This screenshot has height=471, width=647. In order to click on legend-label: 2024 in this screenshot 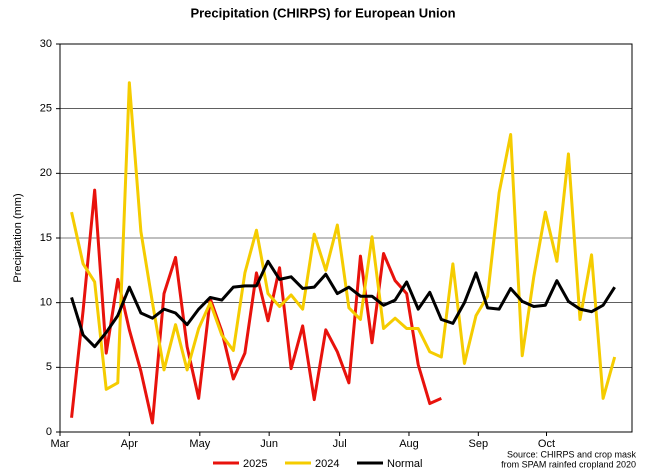, I will do `click(327, 464)`.